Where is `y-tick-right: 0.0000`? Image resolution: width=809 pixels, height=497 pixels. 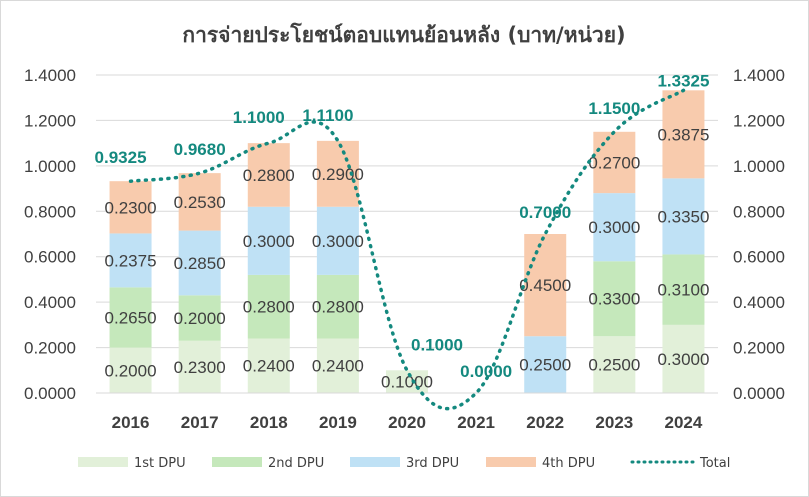
y-tick-right: 0.0000 is located at coordinates (759, 393).